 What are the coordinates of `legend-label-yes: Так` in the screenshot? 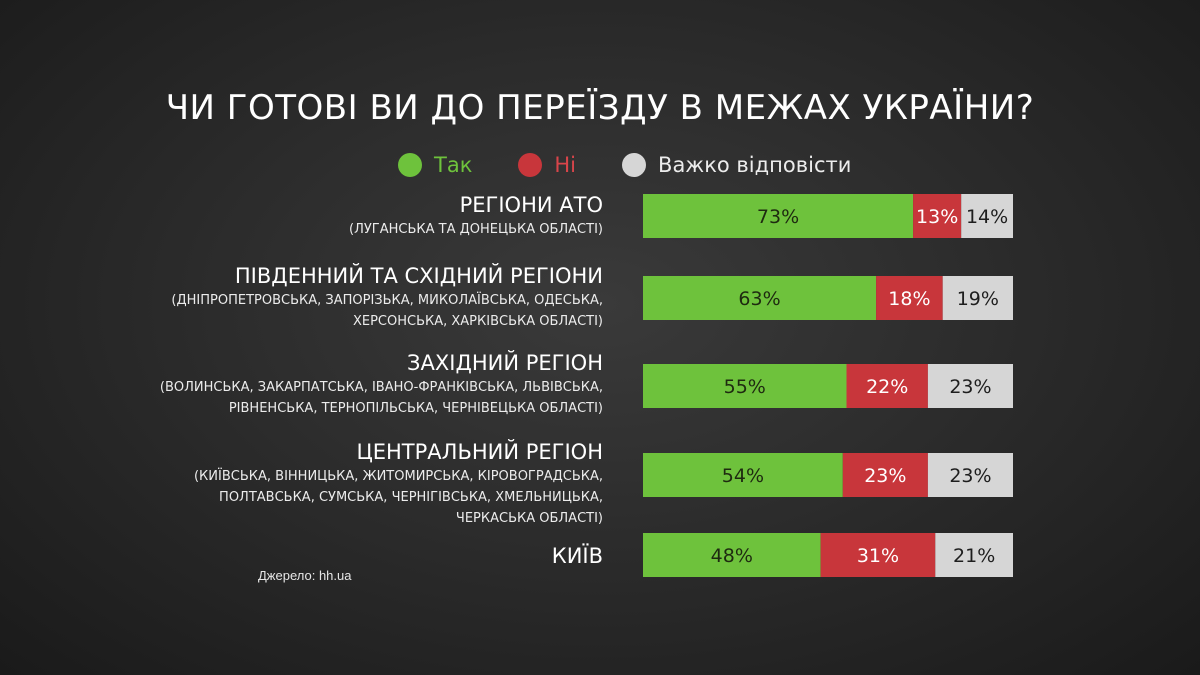 It's located at (453, 165).